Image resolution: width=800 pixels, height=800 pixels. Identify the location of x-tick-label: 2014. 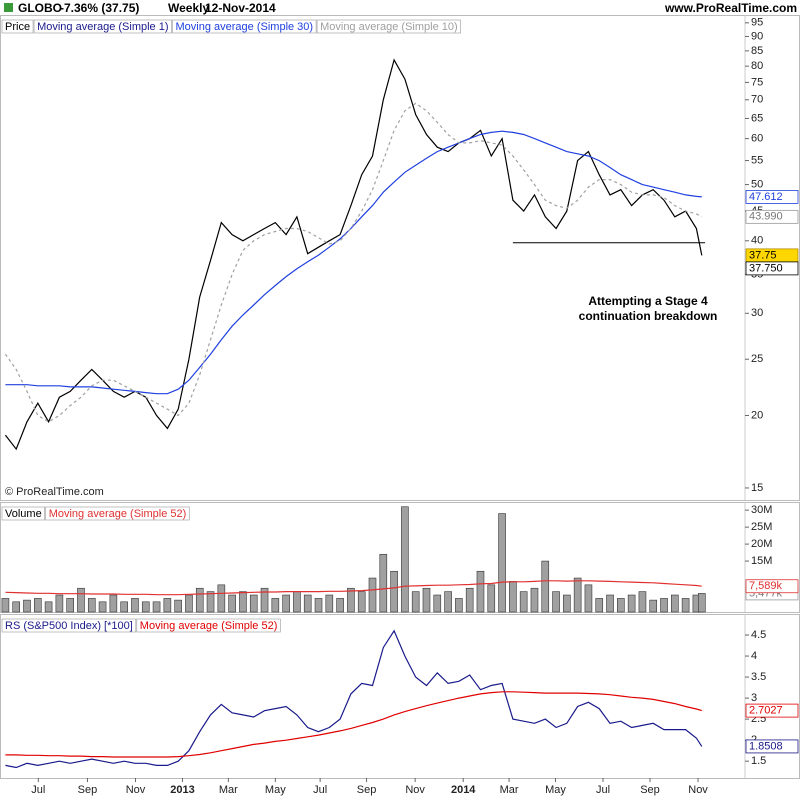
(463, 790).